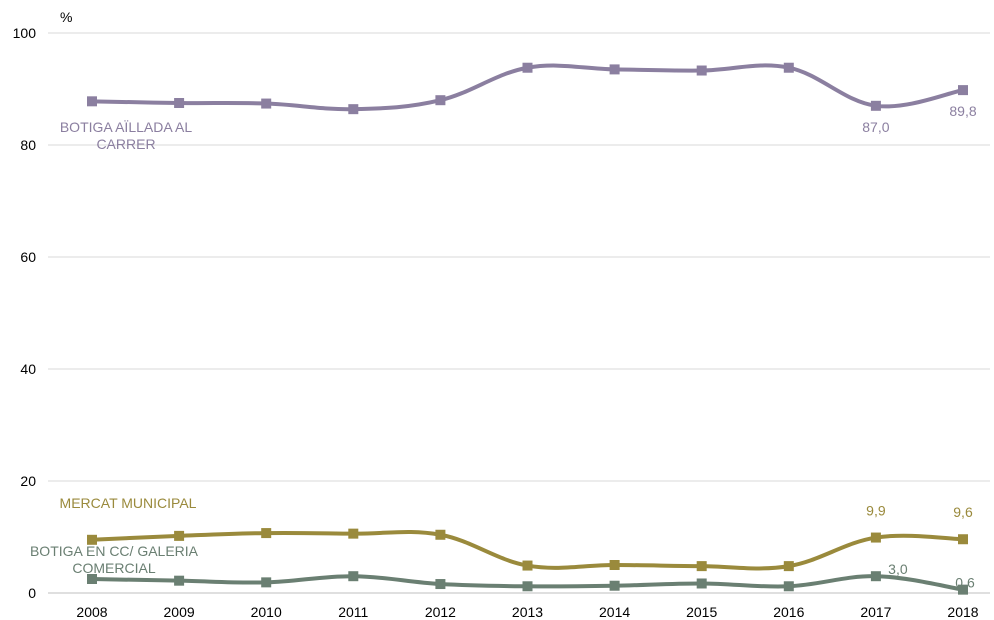  What do you see at coordinates (962, 111) in the screenshot?
I see `data-label: 89,8` at bounding box center [962, 111].